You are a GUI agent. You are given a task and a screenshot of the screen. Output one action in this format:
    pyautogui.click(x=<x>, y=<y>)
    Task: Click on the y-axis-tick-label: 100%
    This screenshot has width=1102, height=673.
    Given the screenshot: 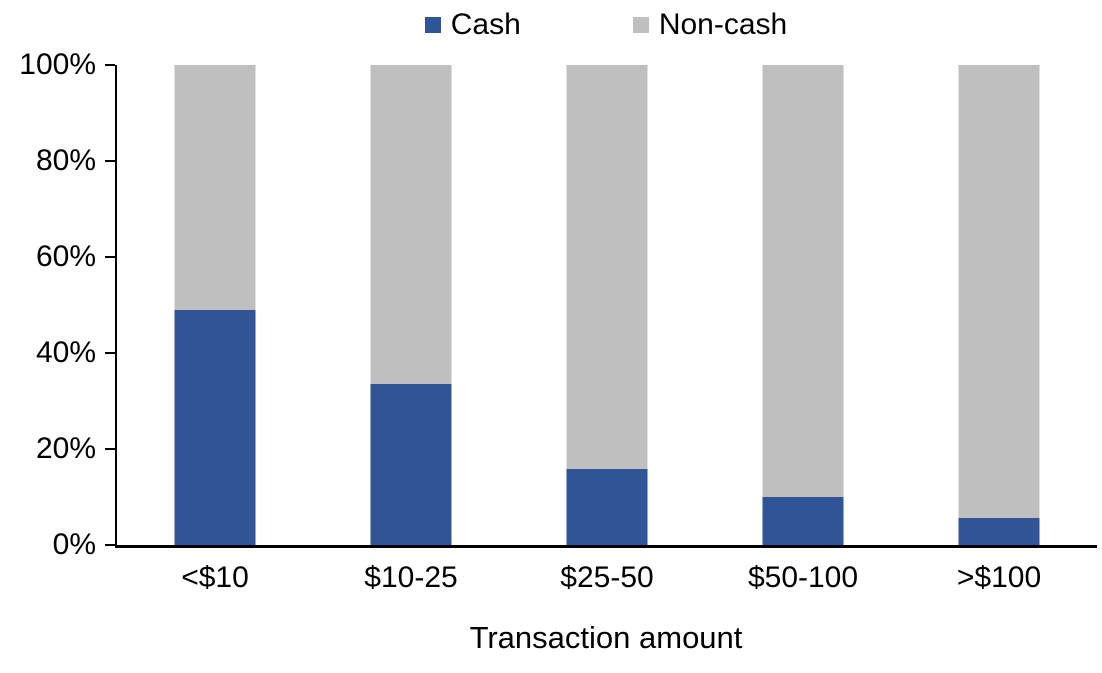 What is the action you would take?
    pyautogui.click(x=57, y=64)
    